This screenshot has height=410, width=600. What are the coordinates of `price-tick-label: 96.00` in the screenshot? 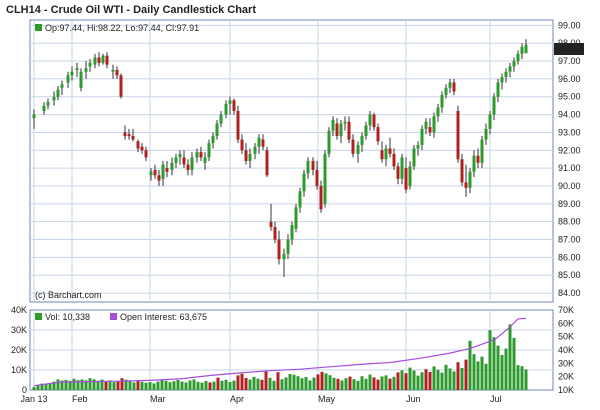 It's located at (569, 79).